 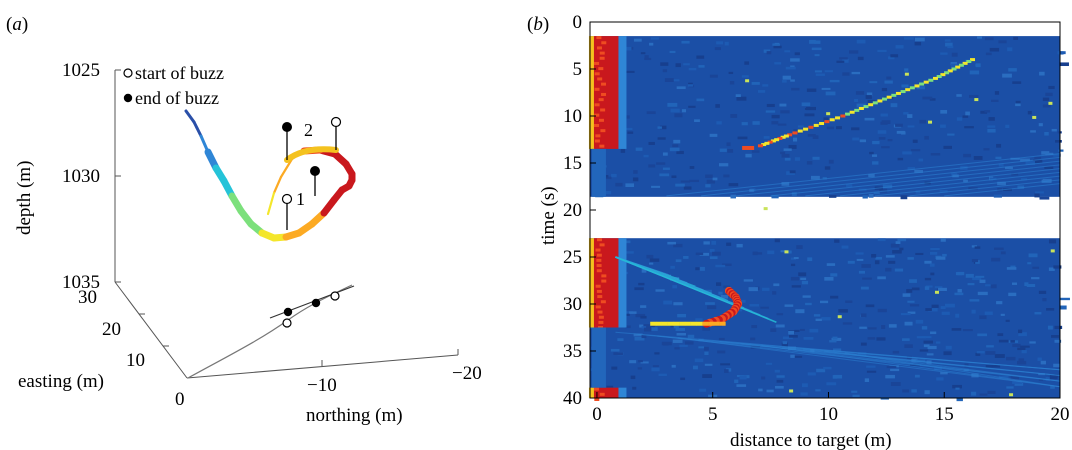 I want to click on heatmap-speck, so click(x=906, y=74).